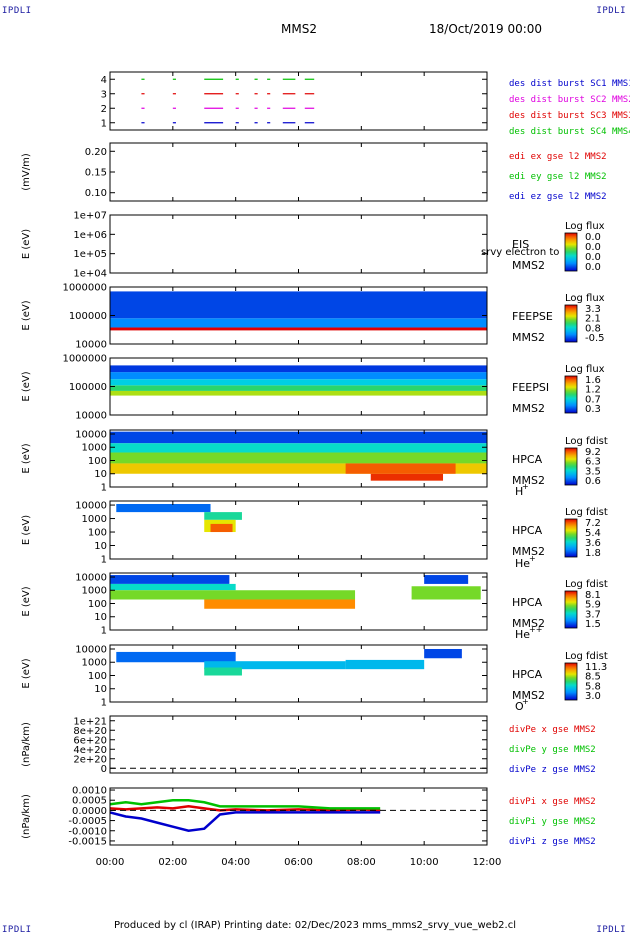 The width and height of the screenshot is (630, 935). What do you see at coordinates (593, 595) in the screenshot?
I see `colorbar-tick-label: 8.1` at bounding box center [593, 595].